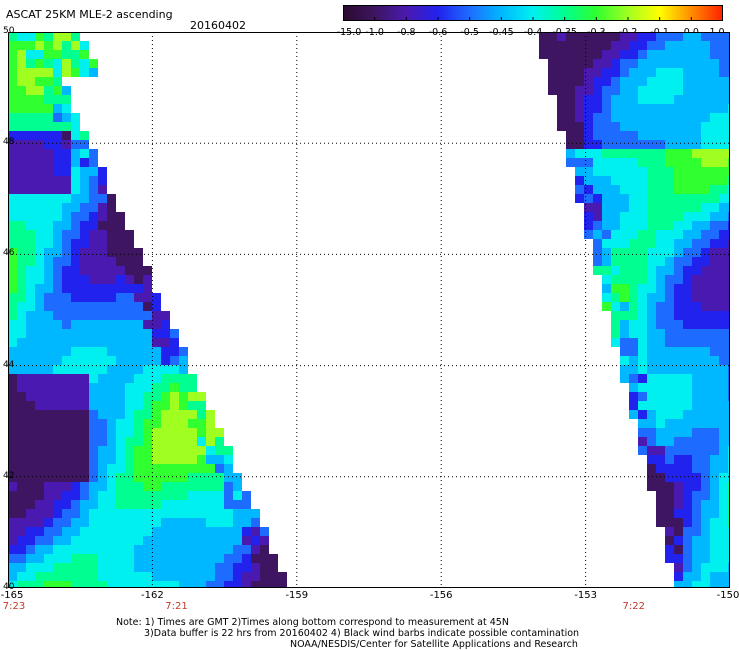  What do you see at coordinates (218, 25) in the screenshot?
I see `product-date: 20160402` at bounding box center [218, 25].